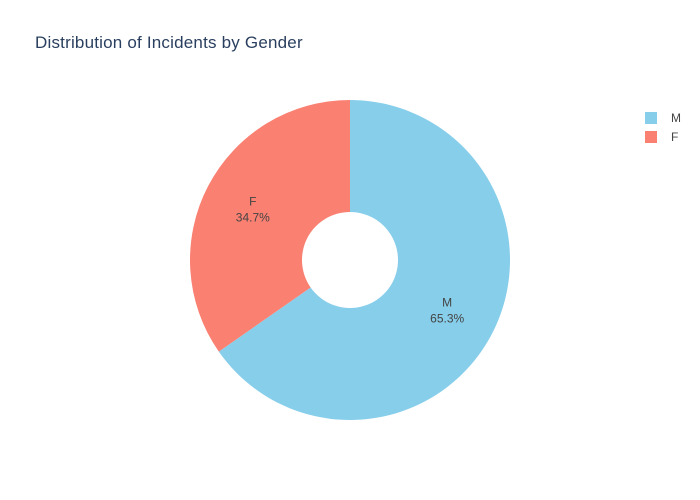 The height and width of the screenshot is (500, 700). What do you see at coordinates (169, 42) in the screenshot?
I see `chart-title: Distribution of Incidents by Gender` at bounding box center [169, 42].